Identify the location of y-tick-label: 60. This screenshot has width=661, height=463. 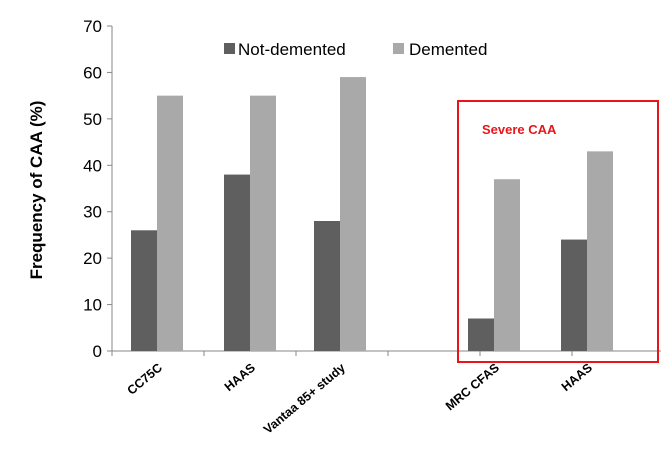
(92, 72).